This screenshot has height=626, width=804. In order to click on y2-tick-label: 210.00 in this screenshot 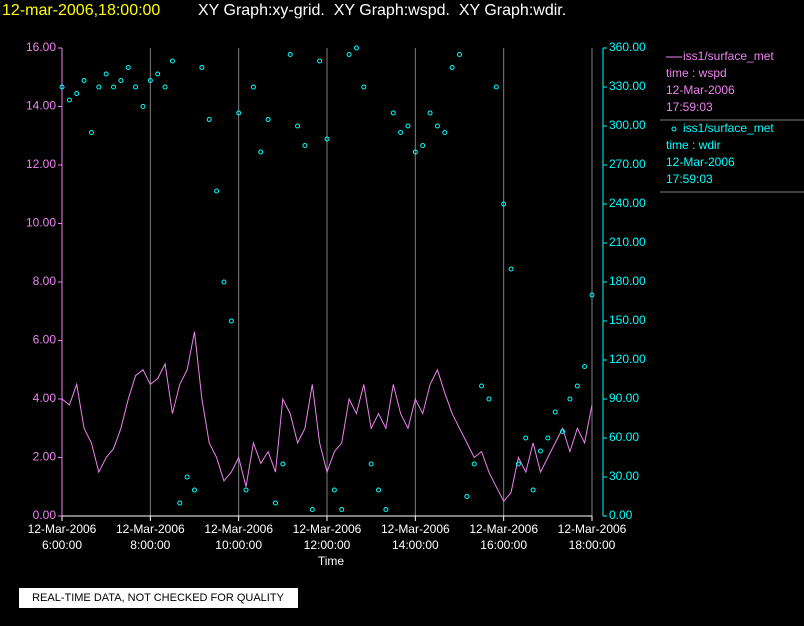, I will do `click(627, 242)`.